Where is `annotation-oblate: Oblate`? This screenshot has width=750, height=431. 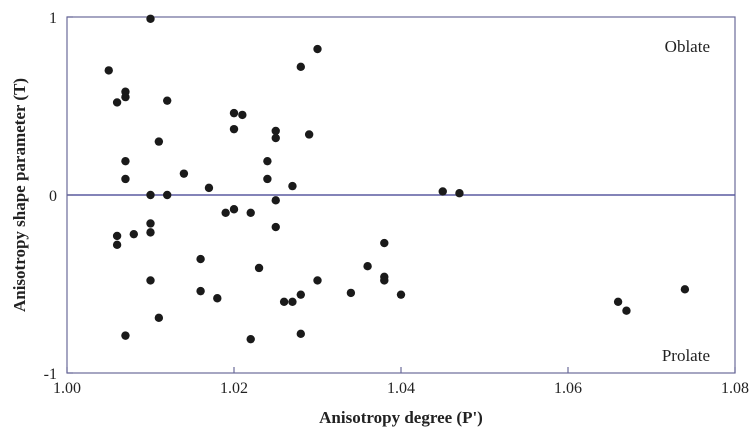
annotation-oblate: Oblate is located at coordinates (687, 46).